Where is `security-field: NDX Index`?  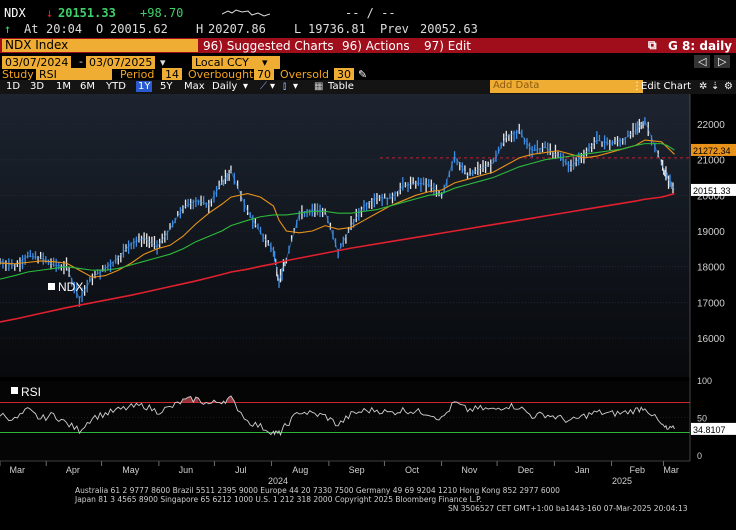
security-field: NDX Index is located at coordinates (100, 45).